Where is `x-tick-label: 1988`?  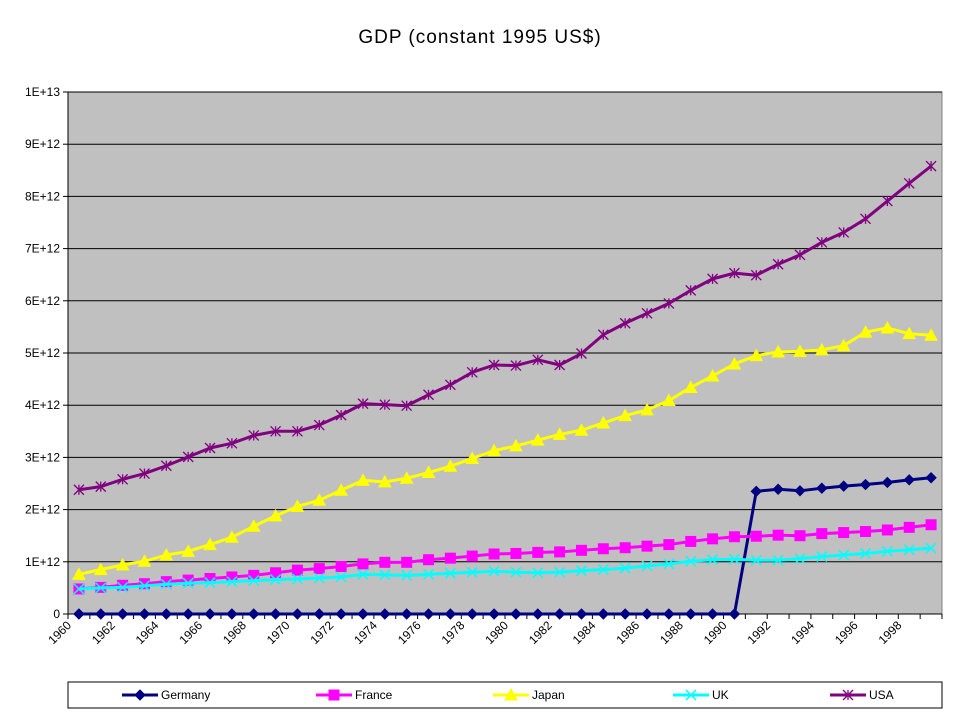
x-tick-label: 1988 is located at coordinates (671, 632).